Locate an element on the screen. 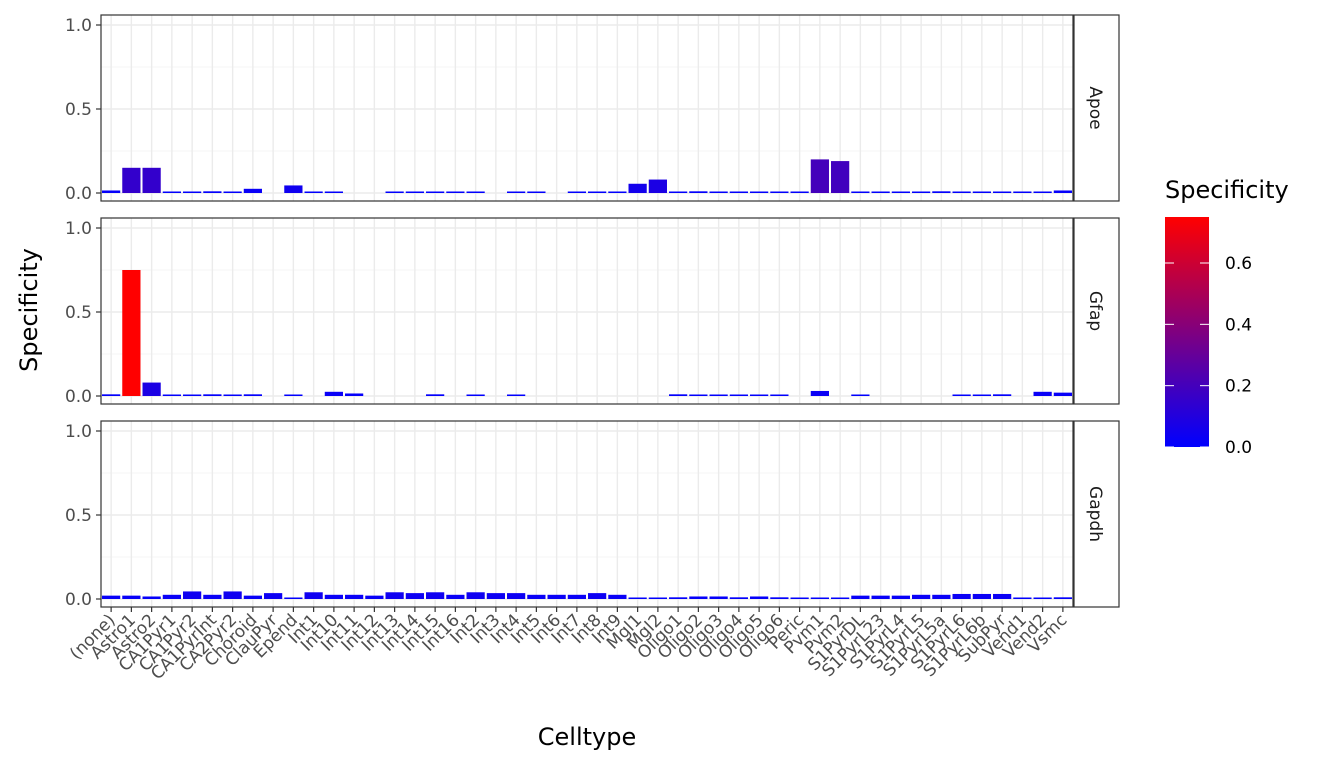 The width and height of the screenshot is (1344, 768). legend-colorbar is located at coordinates (1187, 332).